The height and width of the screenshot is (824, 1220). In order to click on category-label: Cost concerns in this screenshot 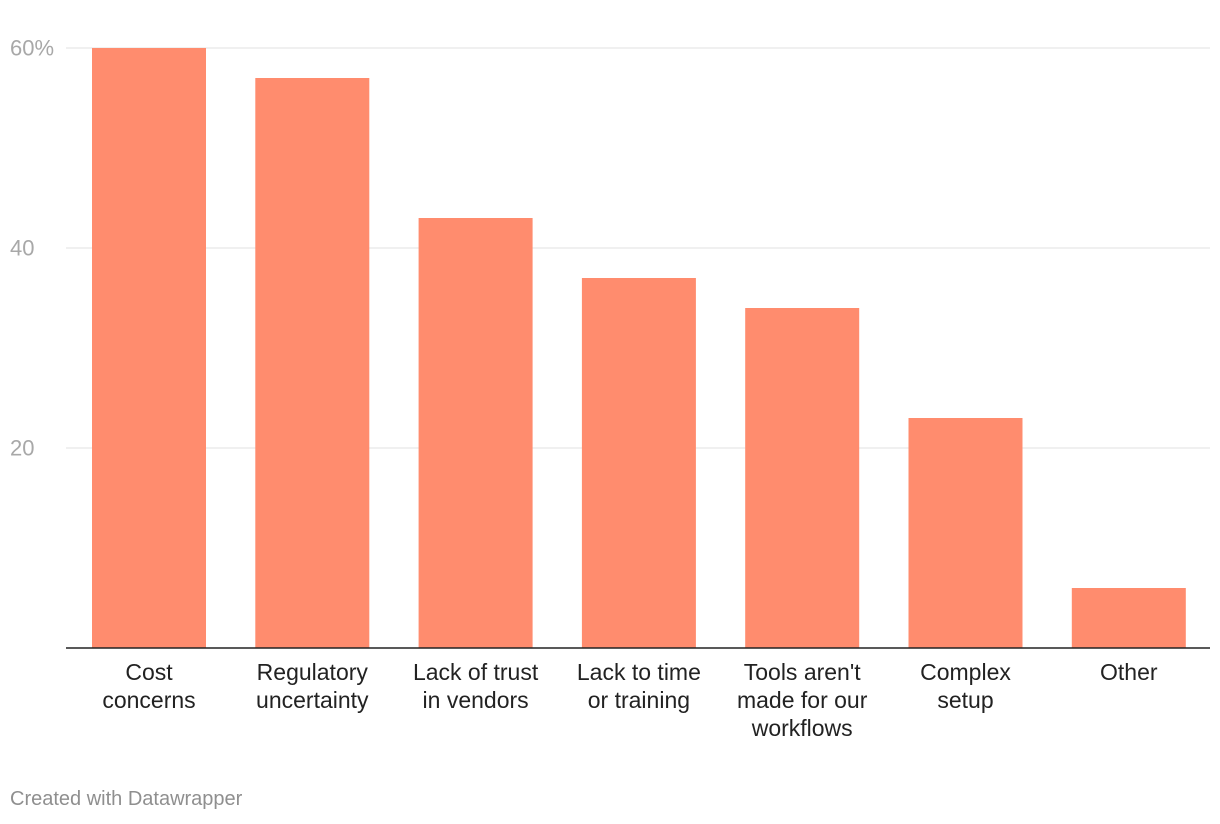, I will do `click(148, 686)`.